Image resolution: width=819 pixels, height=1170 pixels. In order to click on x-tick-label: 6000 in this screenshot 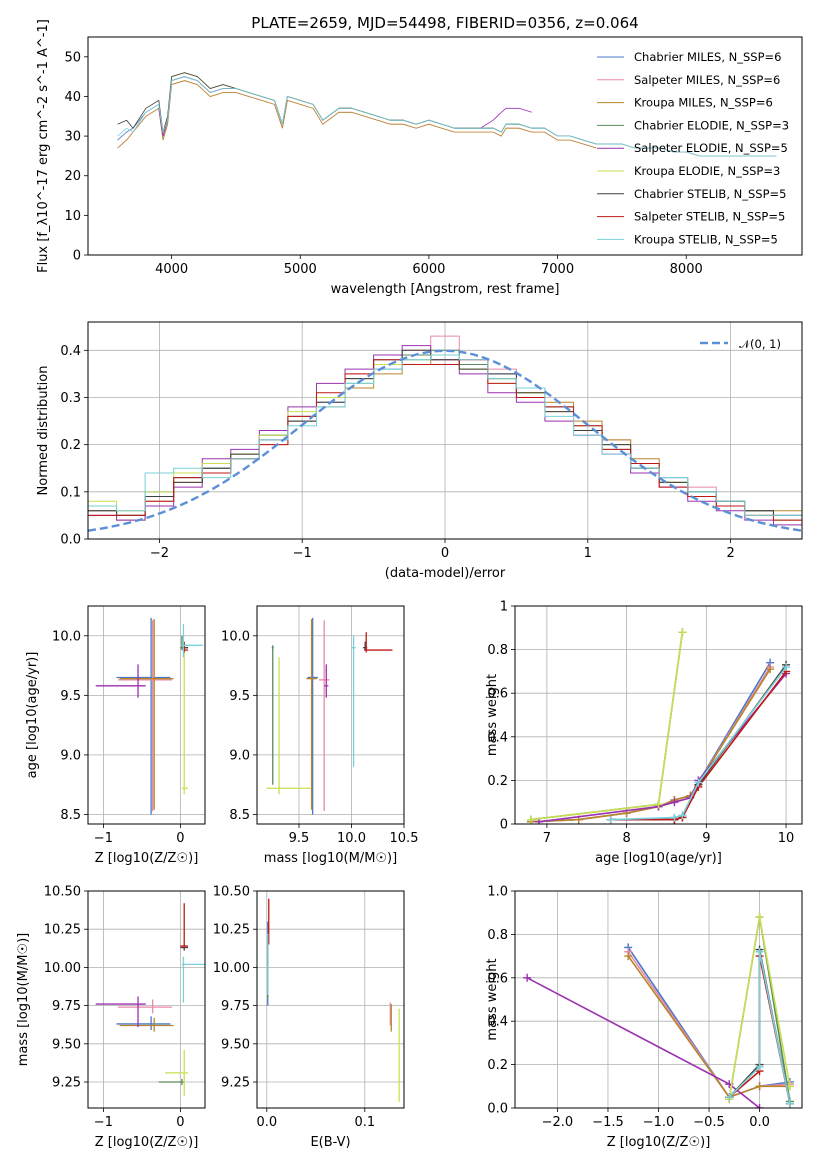, I will do `click(428, 269)`.